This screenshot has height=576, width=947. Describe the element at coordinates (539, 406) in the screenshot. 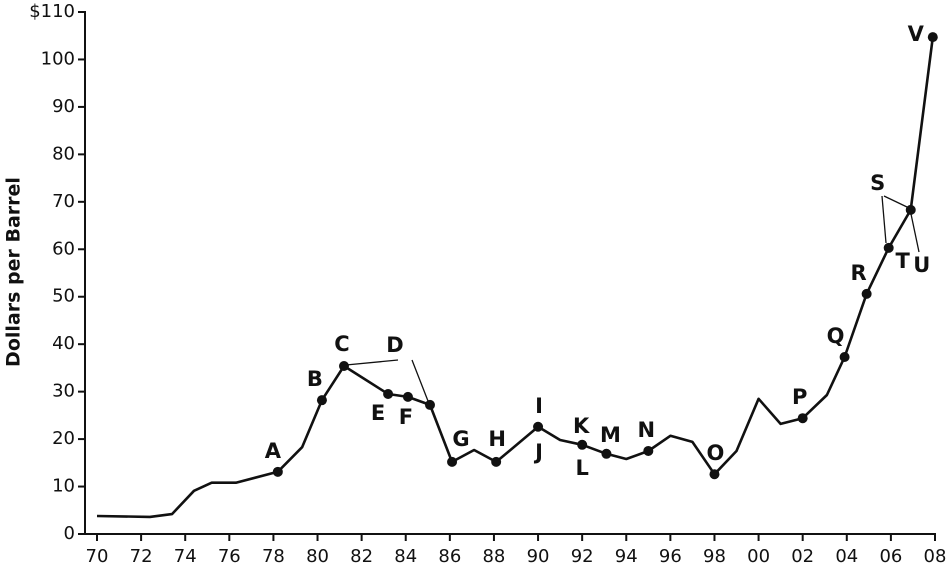

I see `point-label: I` at that location.